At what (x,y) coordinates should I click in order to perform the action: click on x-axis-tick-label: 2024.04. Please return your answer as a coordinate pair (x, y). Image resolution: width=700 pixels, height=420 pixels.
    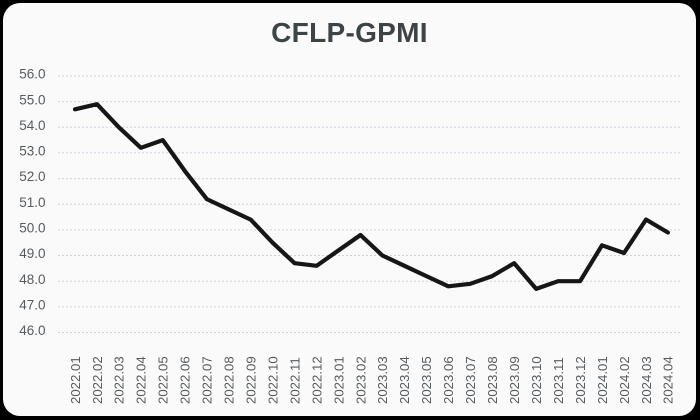
    Looking at the image, I should click on (668, 380).